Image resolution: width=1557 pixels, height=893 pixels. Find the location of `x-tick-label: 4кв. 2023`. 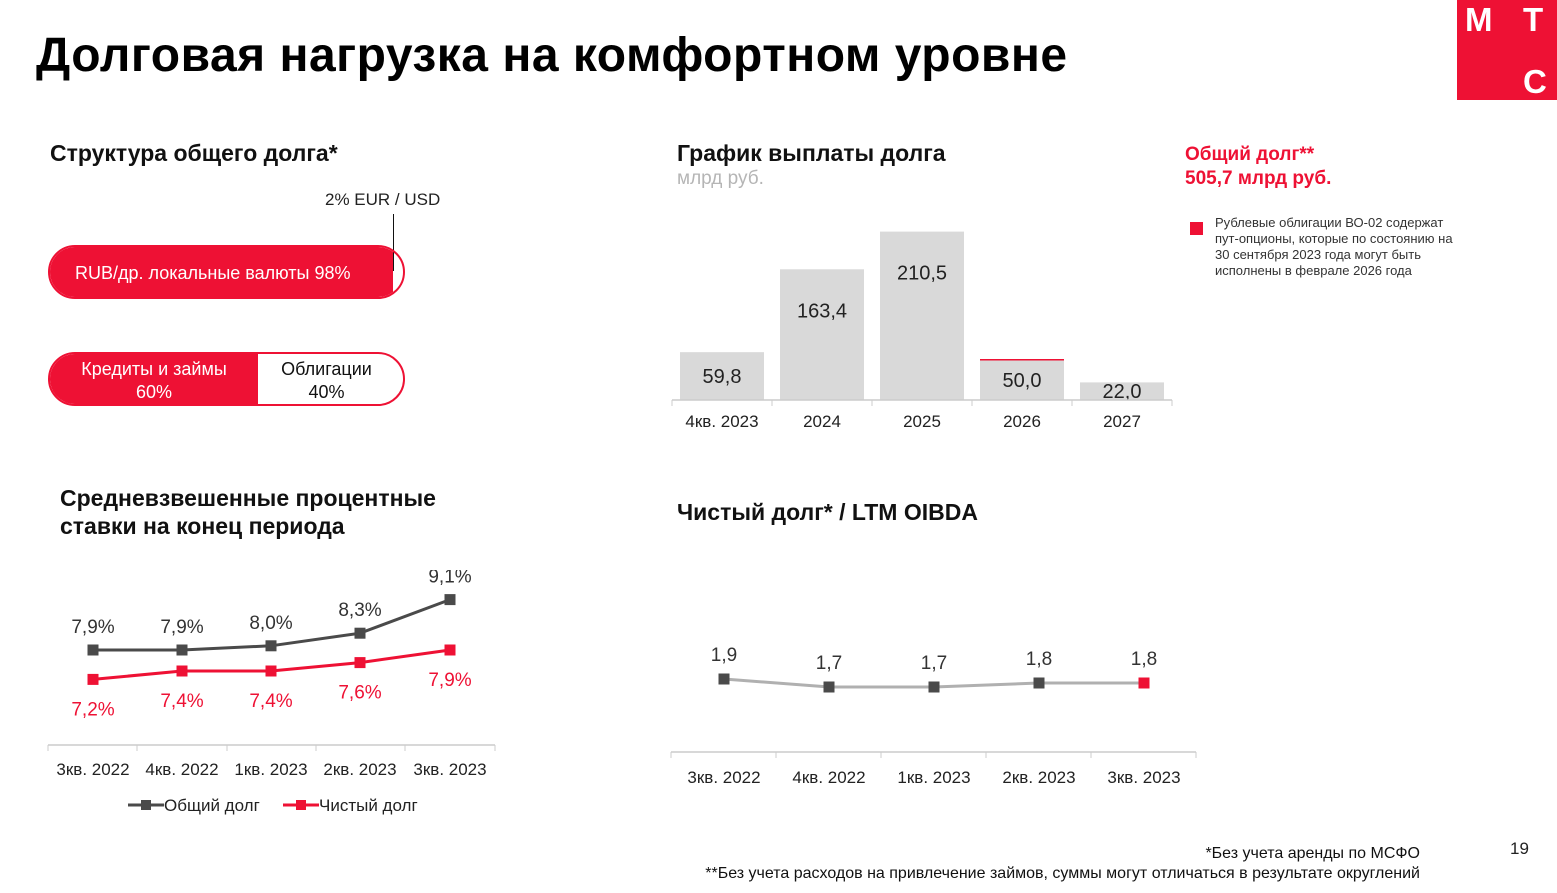

x-tick-label: 4кв. 2023 is located at coordinates (721, 421).